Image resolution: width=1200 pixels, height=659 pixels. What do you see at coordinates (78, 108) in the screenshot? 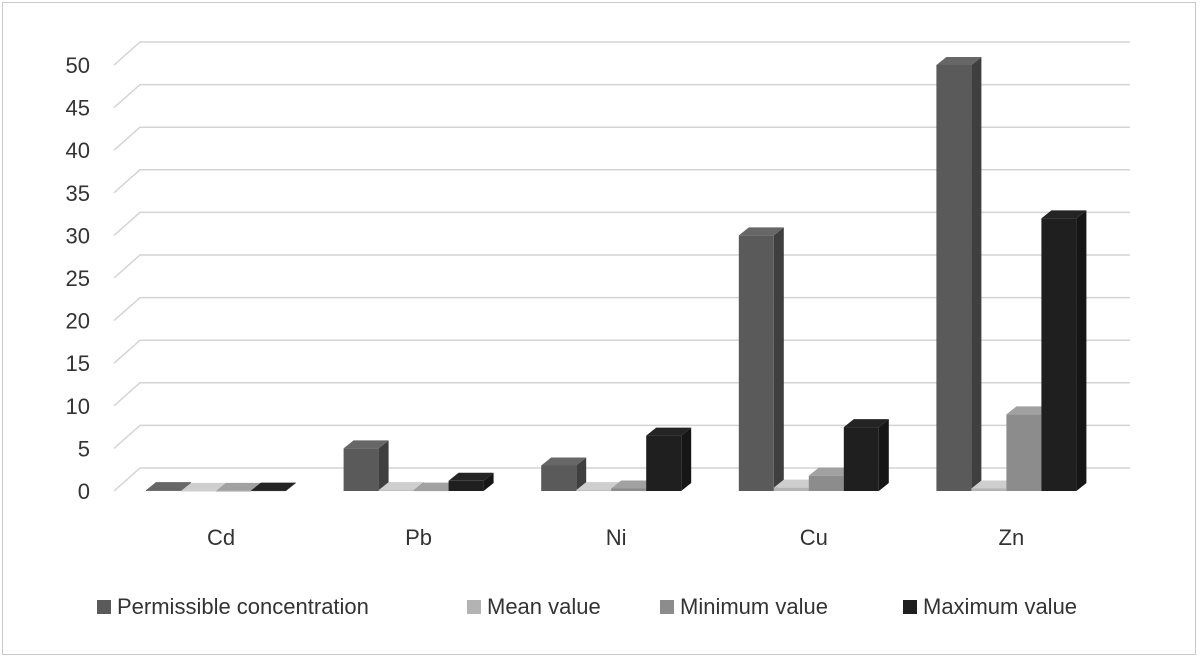
I see `y-tick-label: 45` at bounding box center [78, 108].